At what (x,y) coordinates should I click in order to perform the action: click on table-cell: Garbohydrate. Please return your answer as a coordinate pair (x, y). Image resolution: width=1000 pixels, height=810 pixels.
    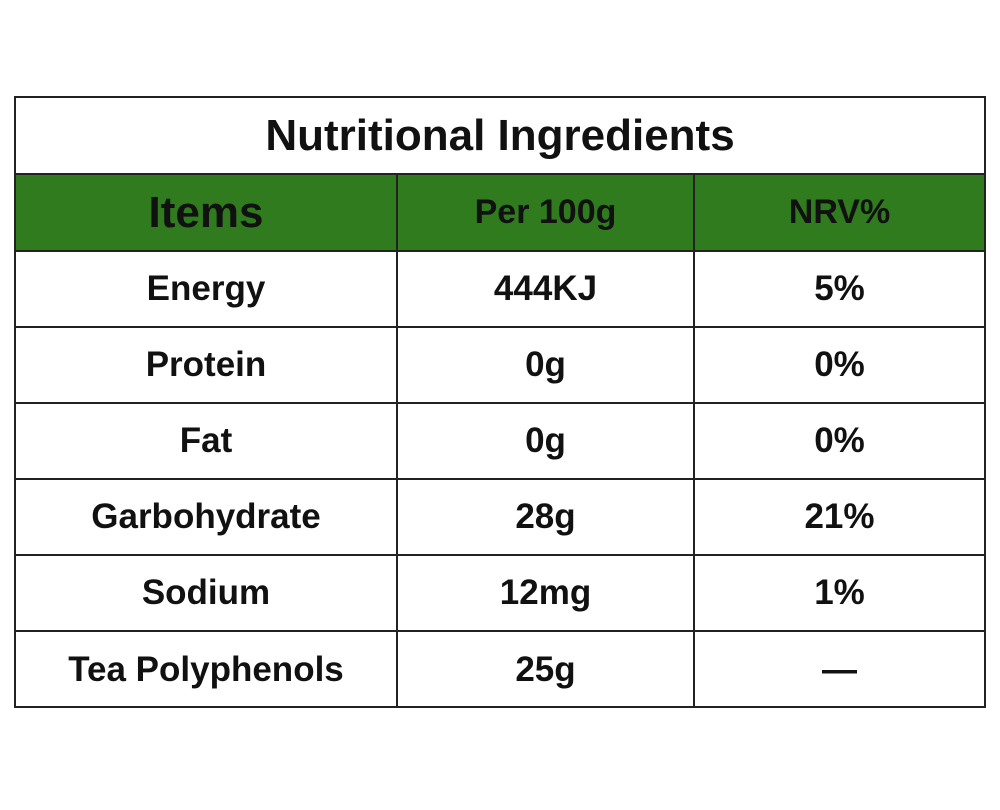
    Looking at the image, I should click on (207, 518).